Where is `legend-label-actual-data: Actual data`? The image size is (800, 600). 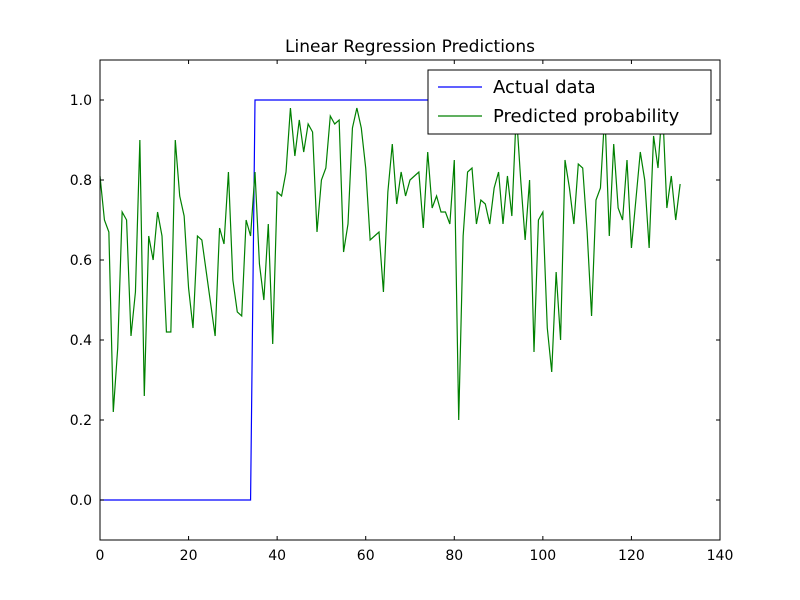
legend-label-actual-data: Actual data is located at coordinates (544, 87).